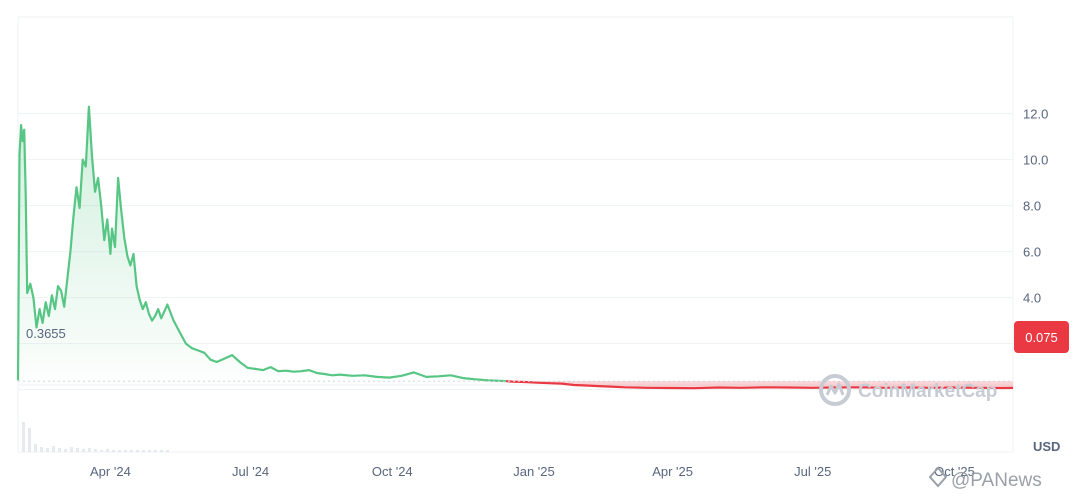 This screenshot has height=502, width=1080. I want to click on y-tick-label: 6.0, so click(1032, 252).